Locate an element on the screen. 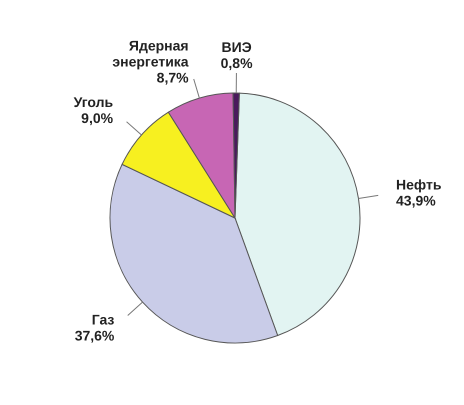 The image size is (464, 405). data-label: 0,8% is located at coordinates (237, 63).